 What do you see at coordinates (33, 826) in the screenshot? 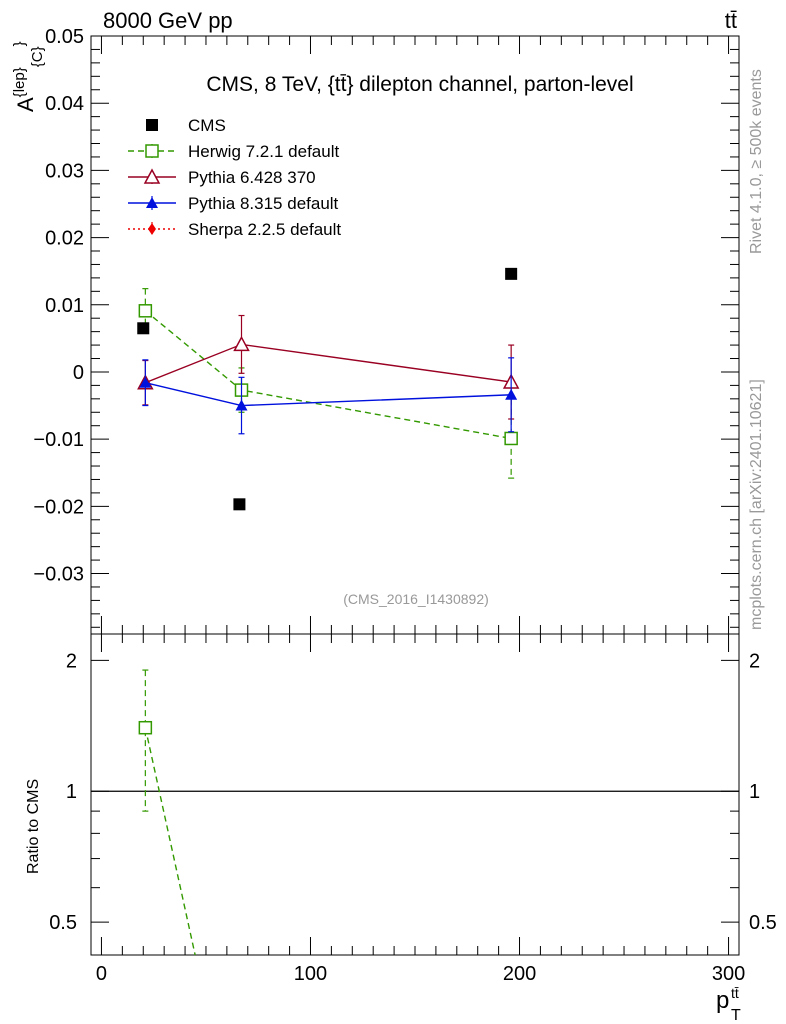
I see `ratio-y-label: Ratio to CMS` at bounding box center [33, 826].